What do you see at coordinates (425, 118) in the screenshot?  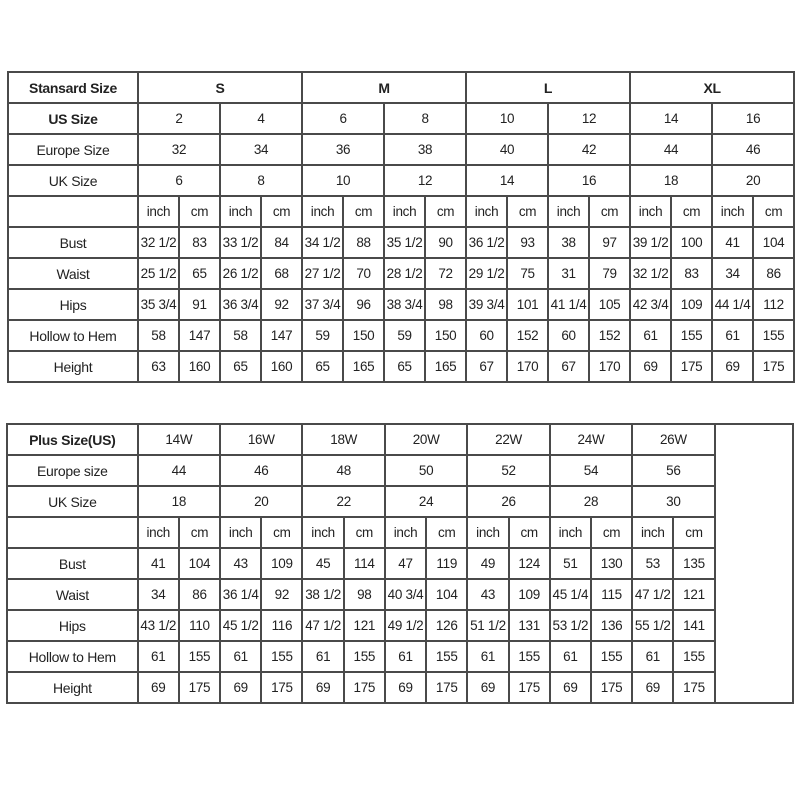 I see `size-value: 8` at bounding box center [425, 118].